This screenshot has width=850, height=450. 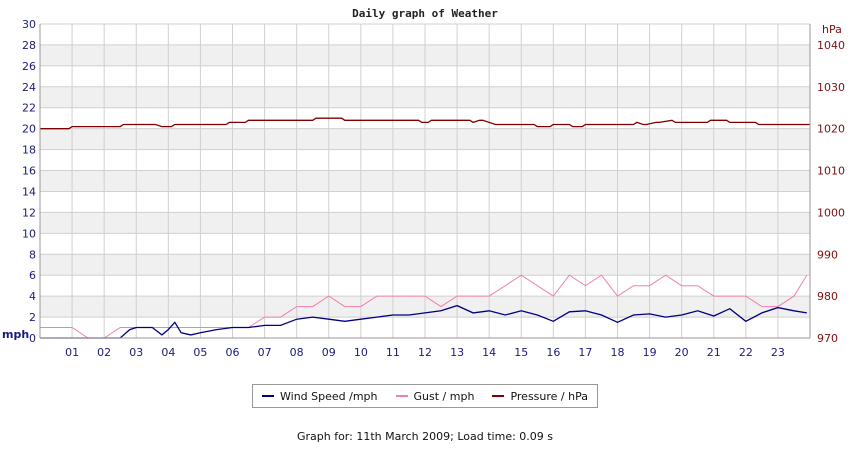 What do you see at coordinates (682, 352) in the screenshot?
I see `x-tick-label: 20` at bounding box center [682, 352].